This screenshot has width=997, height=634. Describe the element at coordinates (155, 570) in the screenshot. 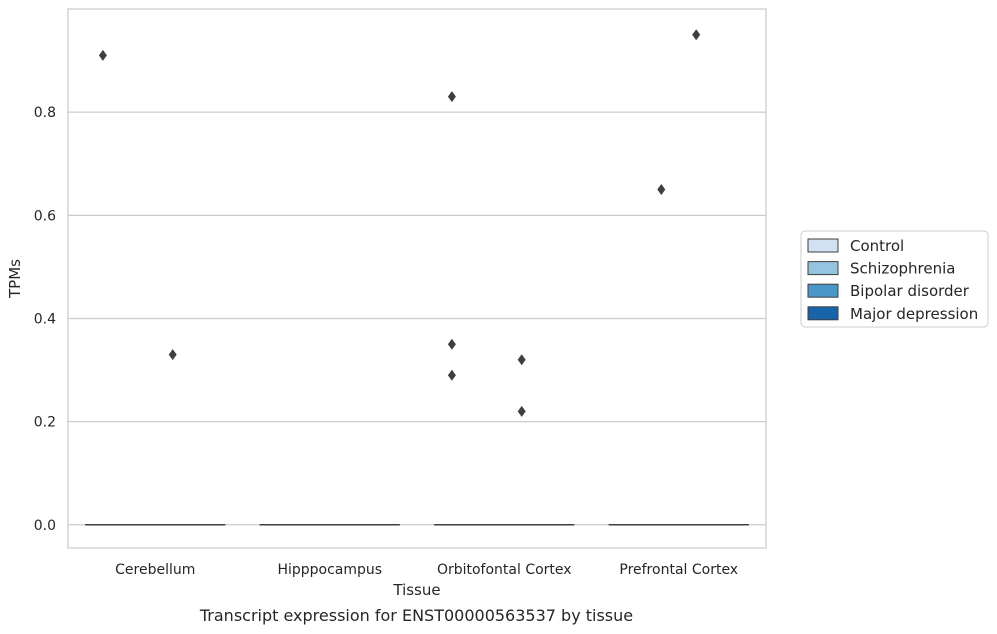

I see `x-tick-label: Cerebellum` at that location.